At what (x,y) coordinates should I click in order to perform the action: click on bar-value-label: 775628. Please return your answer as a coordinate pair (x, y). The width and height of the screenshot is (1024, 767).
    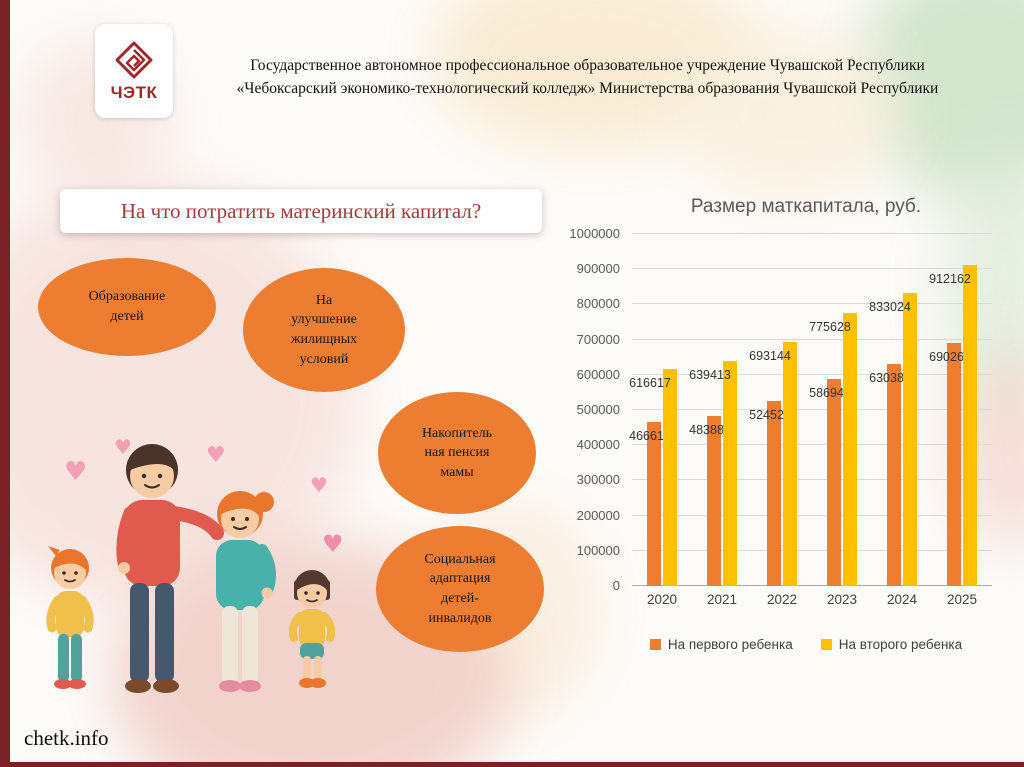
    Looking at the image, I should click on (830, 326).